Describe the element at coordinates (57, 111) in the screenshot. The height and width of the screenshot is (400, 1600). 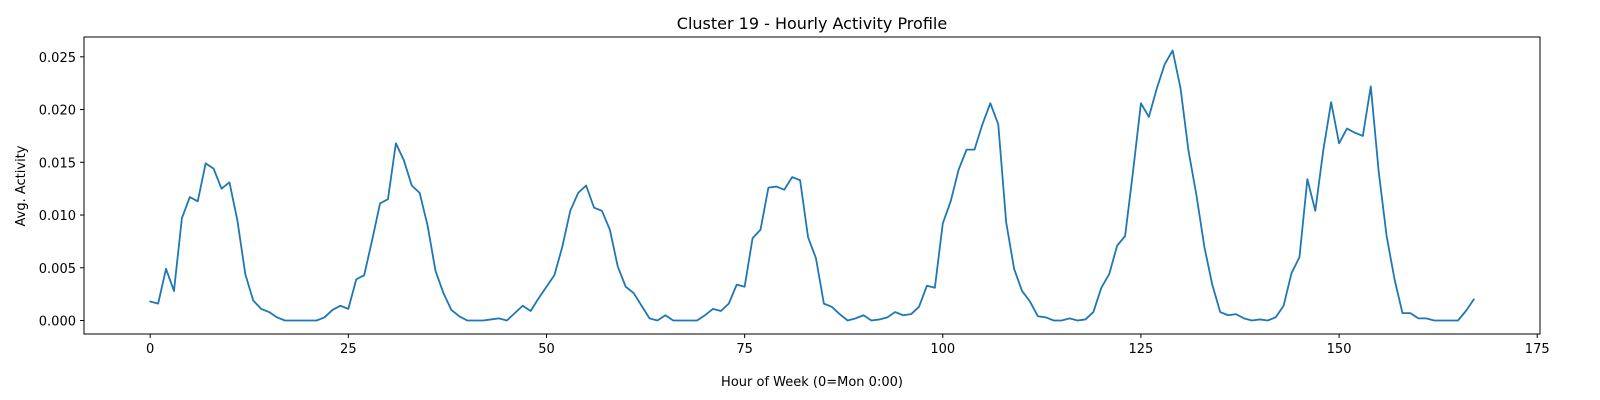
I see `y-tick-label: 0.020` at that location.